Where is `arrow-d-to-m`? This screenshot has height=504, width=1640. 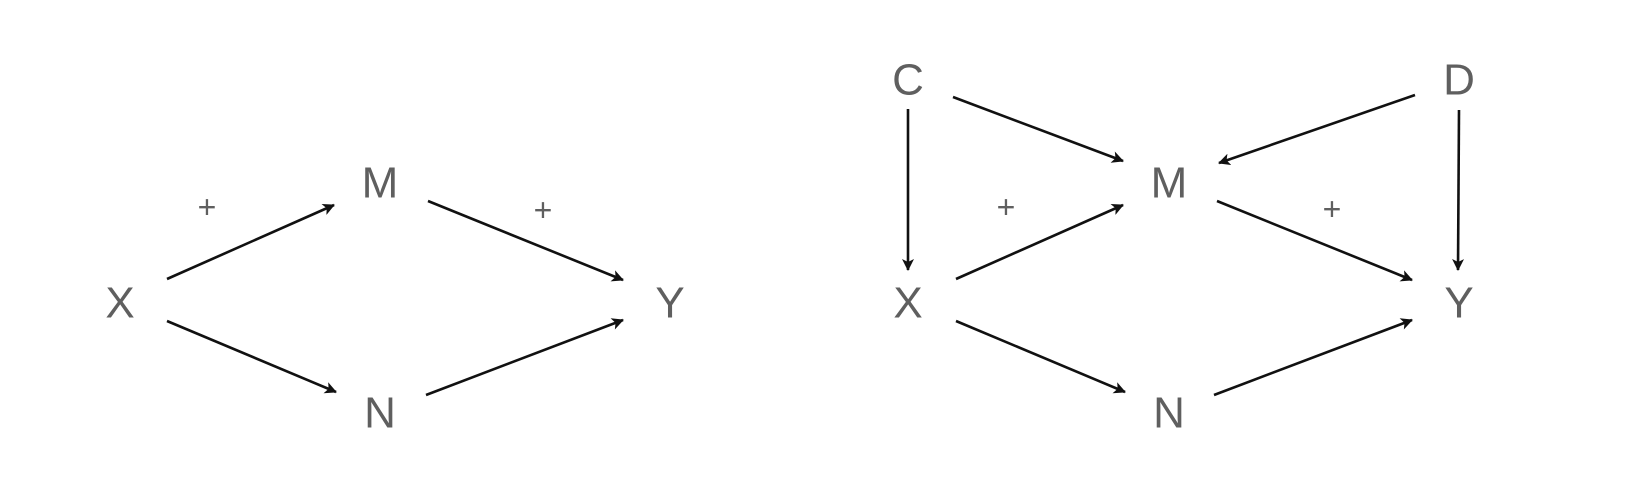
arrow-d-to-m is located at coordinates (1317, 129).